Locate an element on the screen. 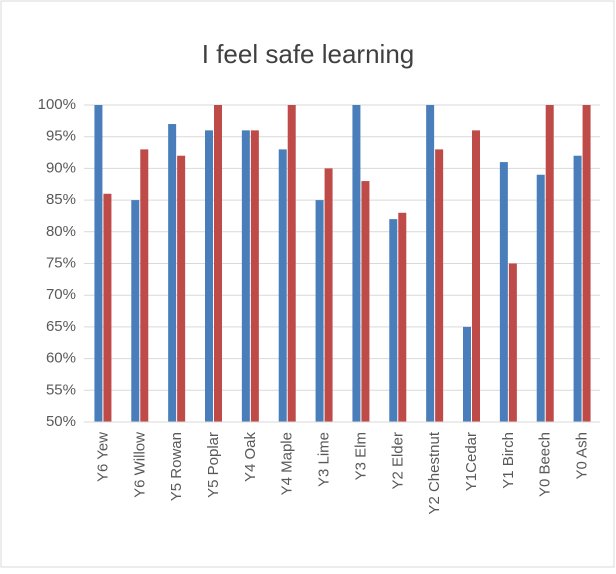 This screenshot has height=574, width=616. x-tick-label: Y4 Maple is located at coordinates (287, 463).